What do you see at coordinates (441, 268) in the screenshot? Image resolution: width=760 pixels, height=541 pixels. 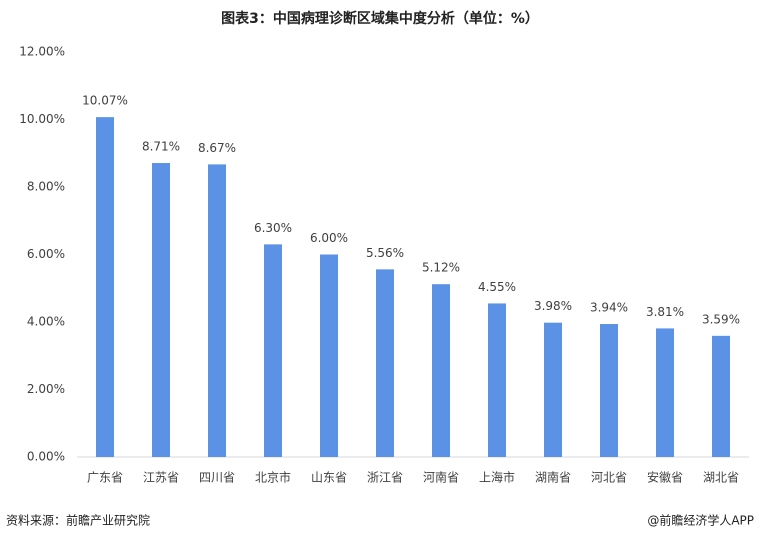 I see `value-label: 5.12%` at bounding box center [441, 268].